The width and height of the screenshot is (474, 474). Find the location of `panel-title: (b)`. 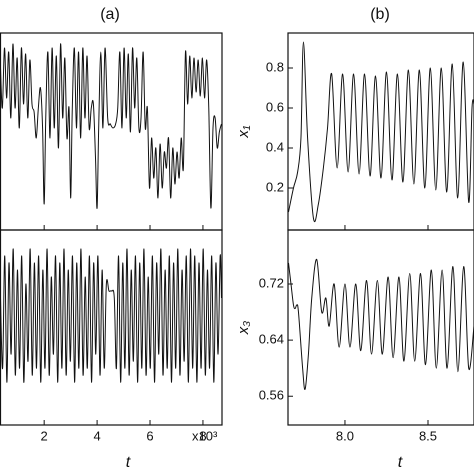

panel-title: (b) is located at coordinates (380, 14).